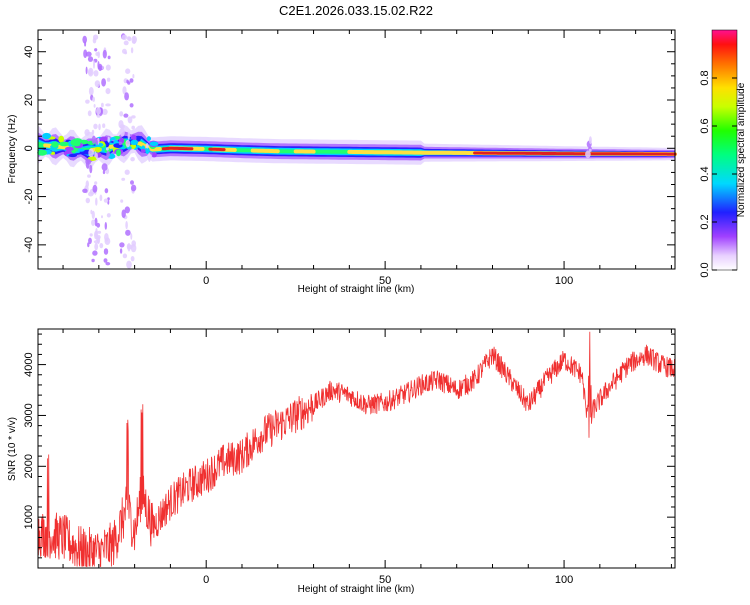 This screenshot has height=605, width=750. What do you see at coordinates (356, 10) in the screenshot?
I see `figure-title: C2E1.2026.033.15.02.R22` at bounding box center [356, 10].